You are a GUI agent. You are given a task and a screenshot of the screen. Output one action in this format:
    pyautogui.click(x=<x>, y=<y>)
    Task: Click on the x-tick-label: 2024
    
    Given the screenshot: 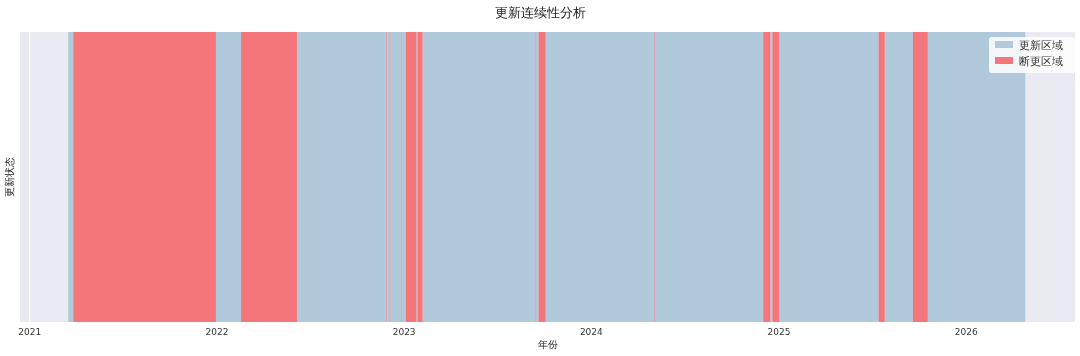 What is the action you would take?
    pyautogui.click(x=591, y=332)
    